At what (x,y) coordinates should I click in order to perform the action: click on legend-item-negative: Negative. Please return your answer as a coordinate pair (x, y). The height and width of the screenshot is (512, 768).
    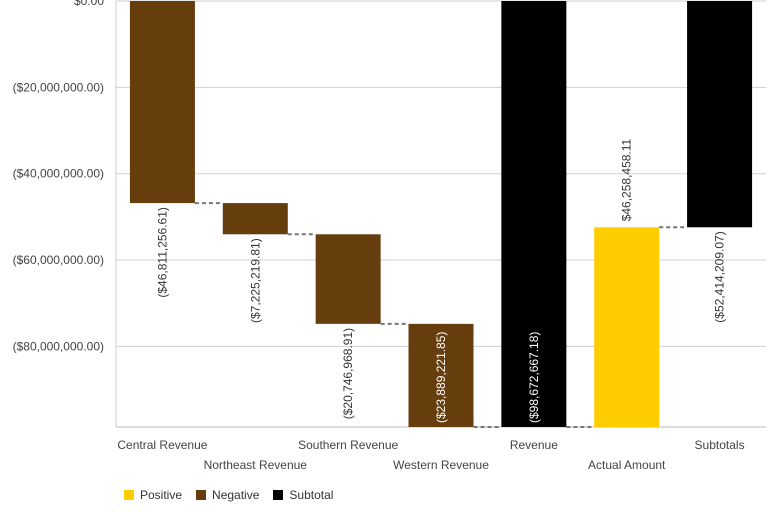
    Looking at the image, I should click on (227, 495).